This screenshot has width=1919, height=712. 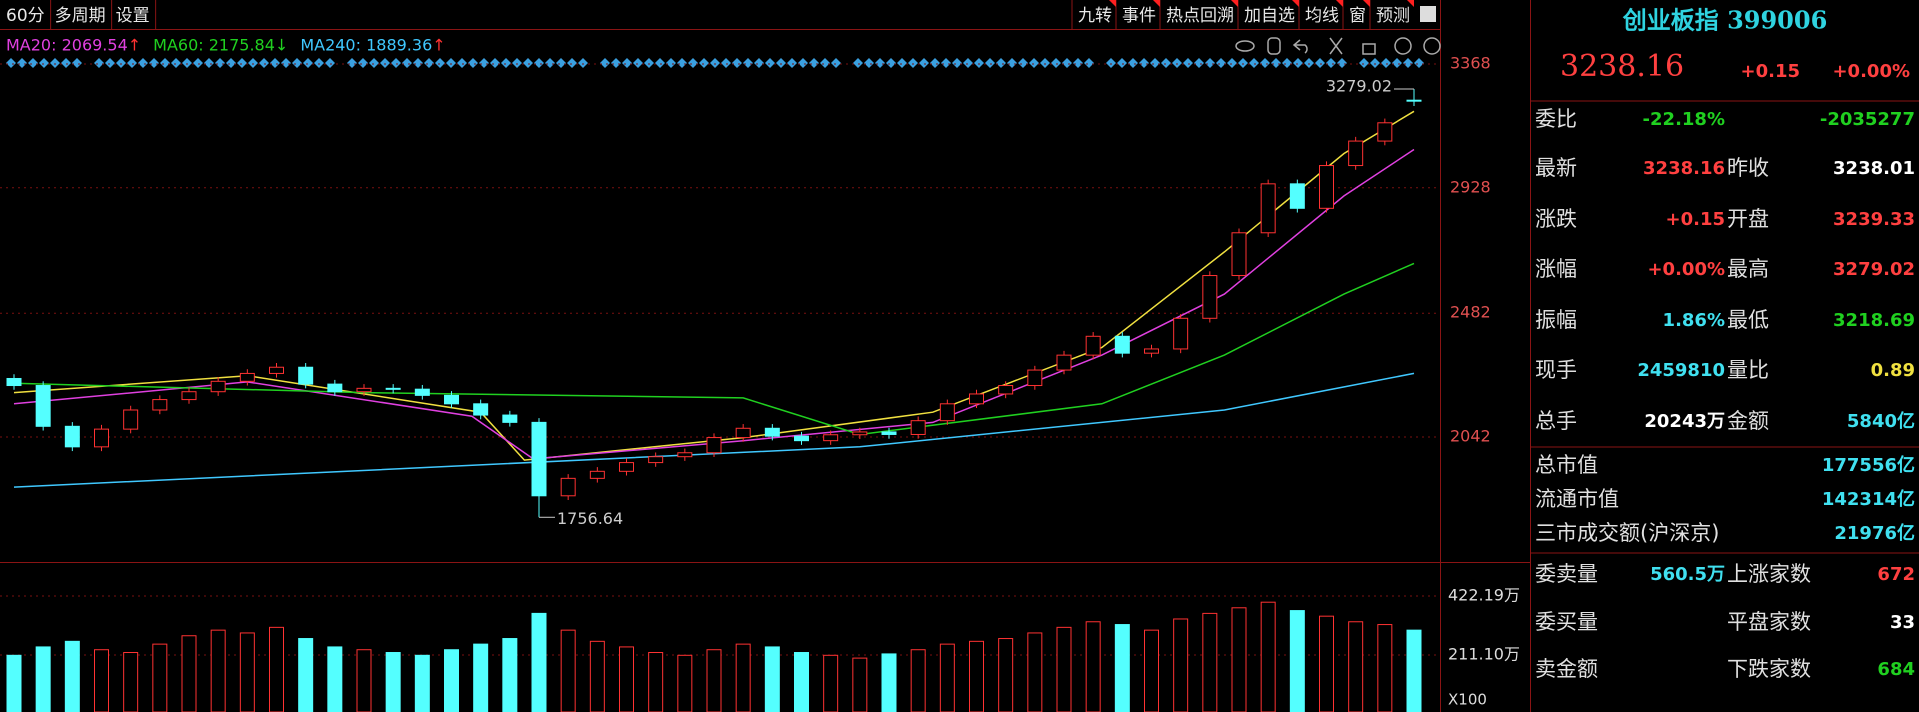 What do you see at coordinates (1403, 46) in the screenshot?
I see `tool-zoom-in` at bounding box center [1403, 46].